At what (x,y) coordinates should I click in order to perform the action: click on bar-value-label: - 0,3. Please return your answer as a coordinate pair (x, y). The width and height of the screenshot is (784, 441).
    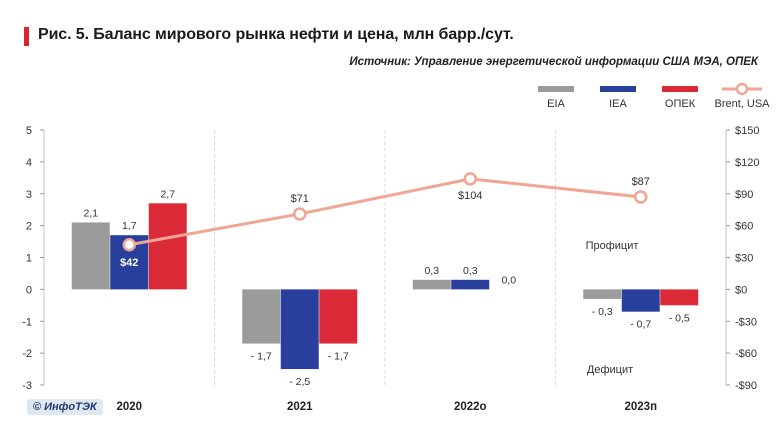
    Looking at the image, I should click on (602, 312).